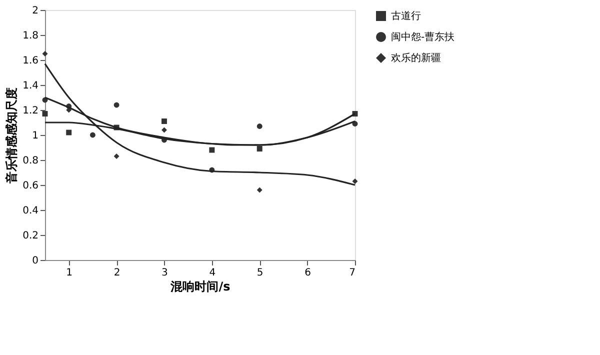 Image resolution: width=600 pixels, height=355 pixels. I want to click on x-tick-label: 6, so click(307, 273).